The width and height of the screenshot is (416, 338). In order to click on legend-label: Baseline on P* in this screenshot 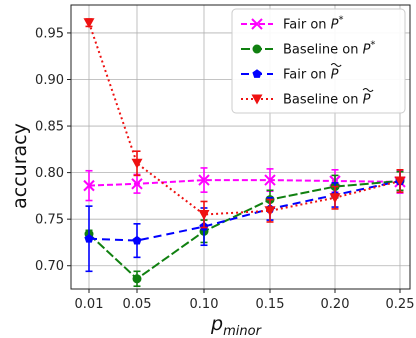, I will do `click(329, 49)`.